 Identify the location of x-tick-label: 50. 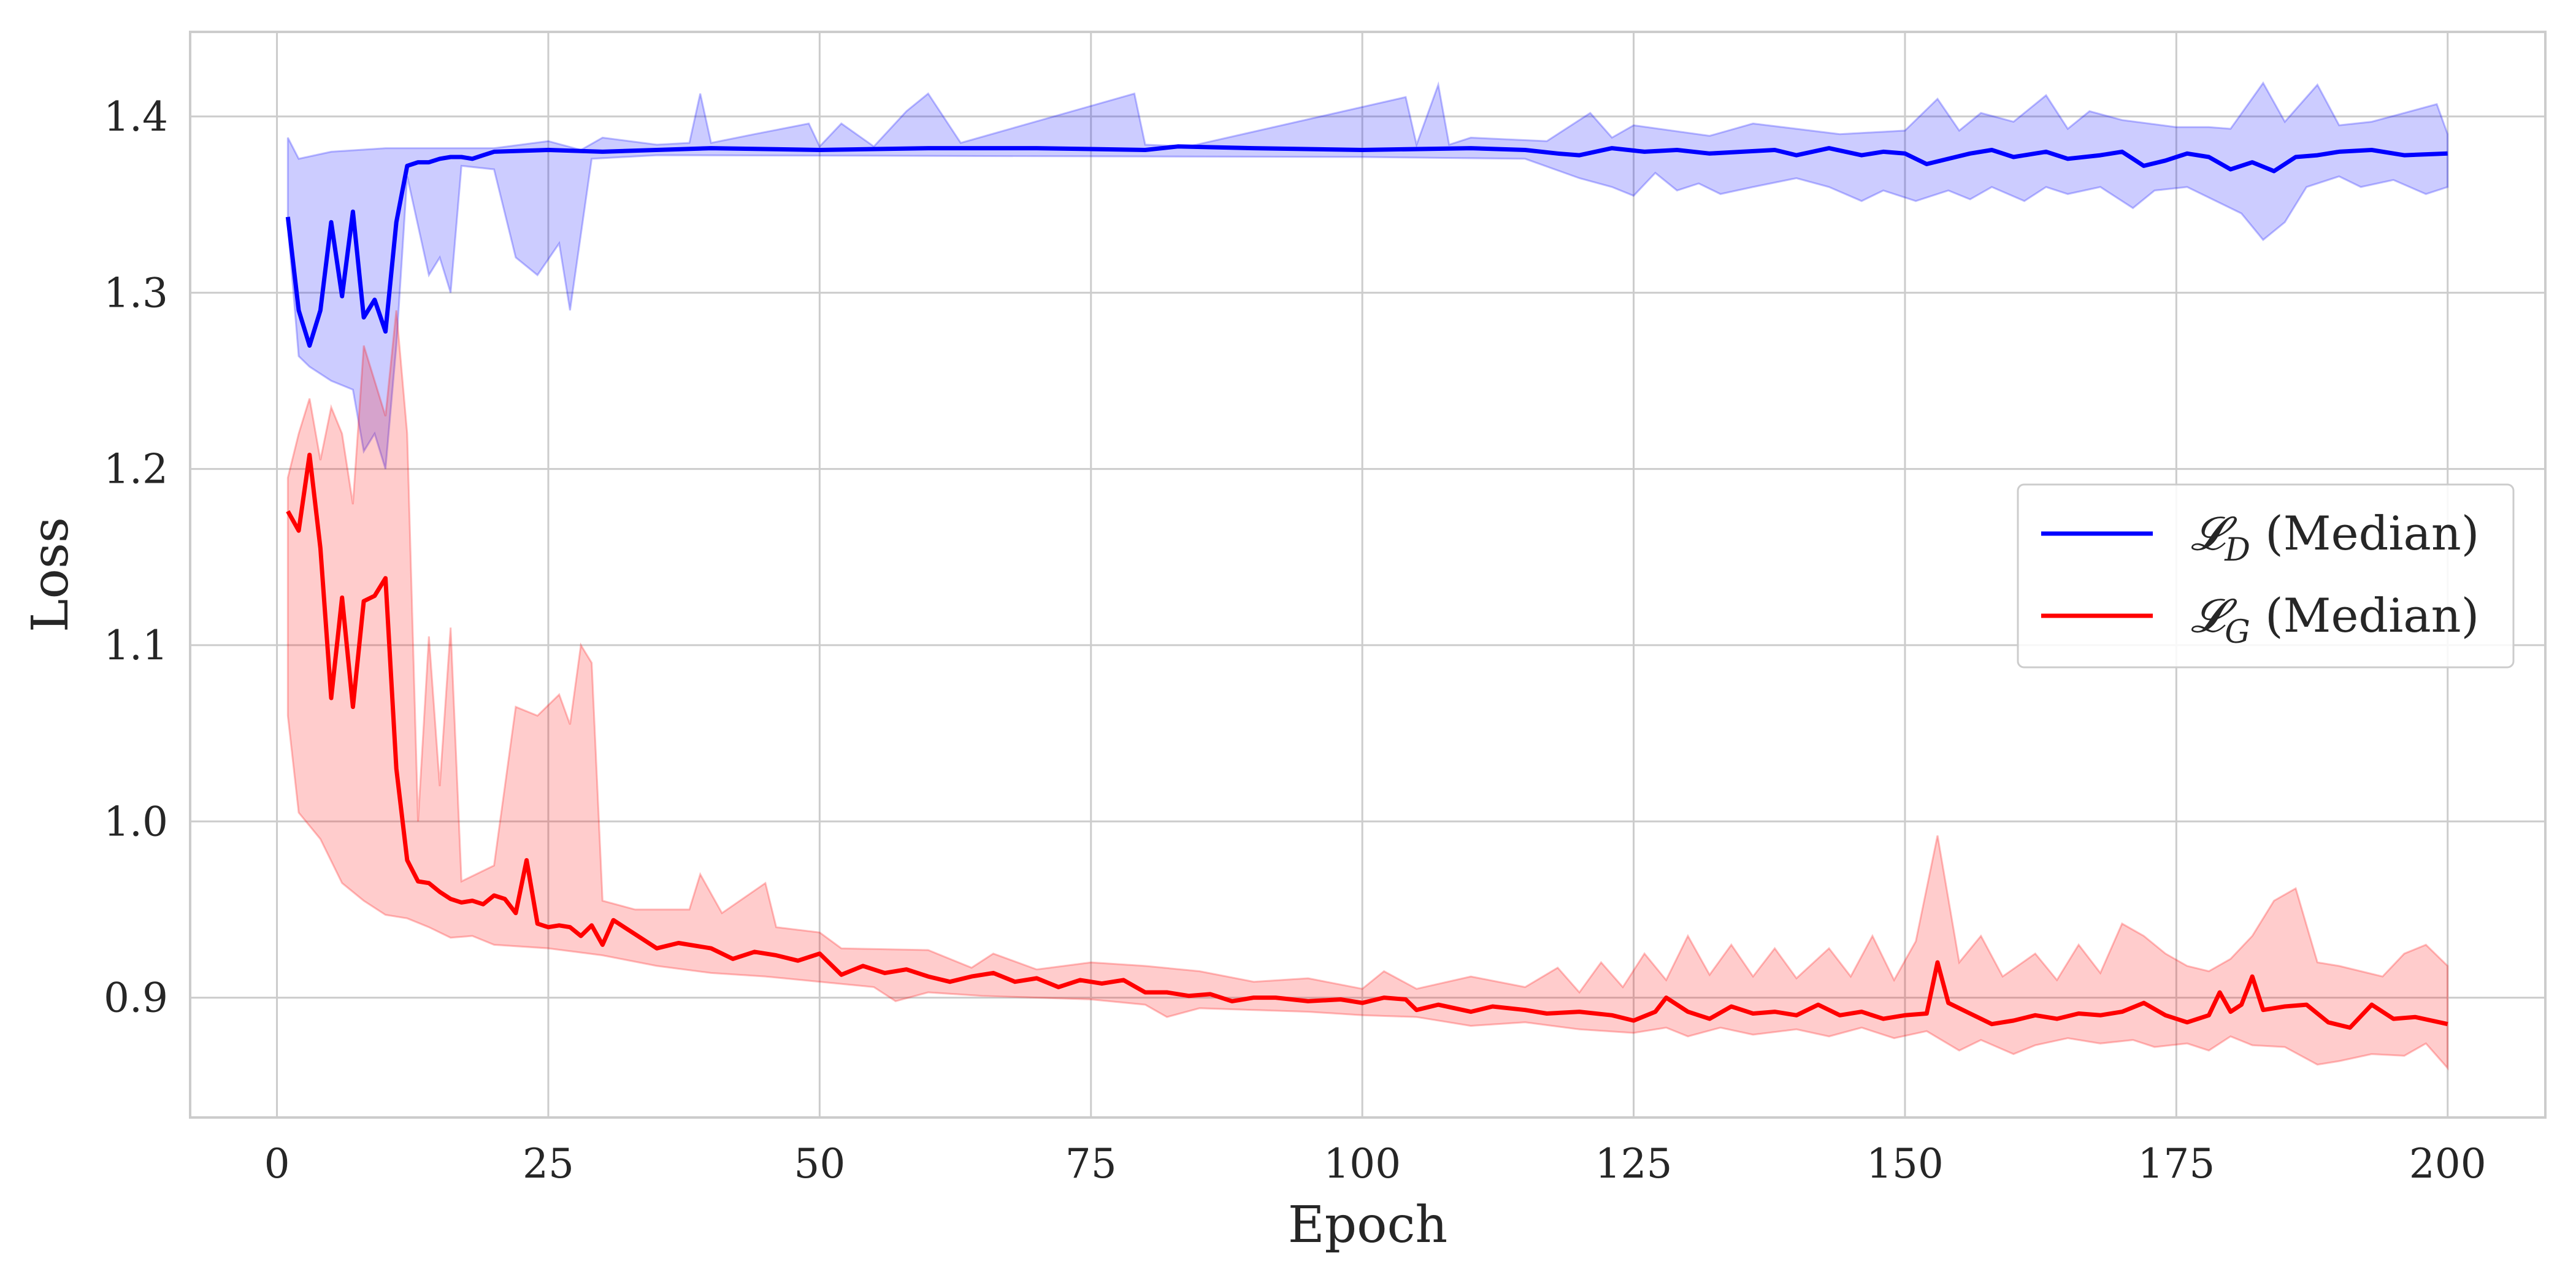
(819, 1163).